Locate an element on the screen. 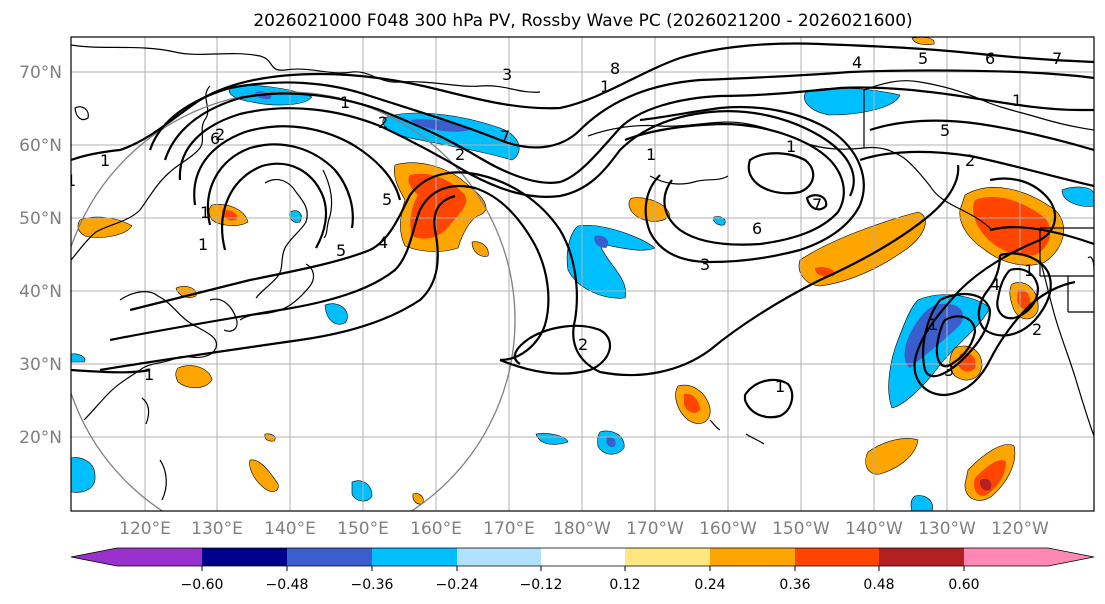 Image resolution: width=1105 pixels, height=604 pixels. colorbar-extend-high is located at coordinates (1071, 557).